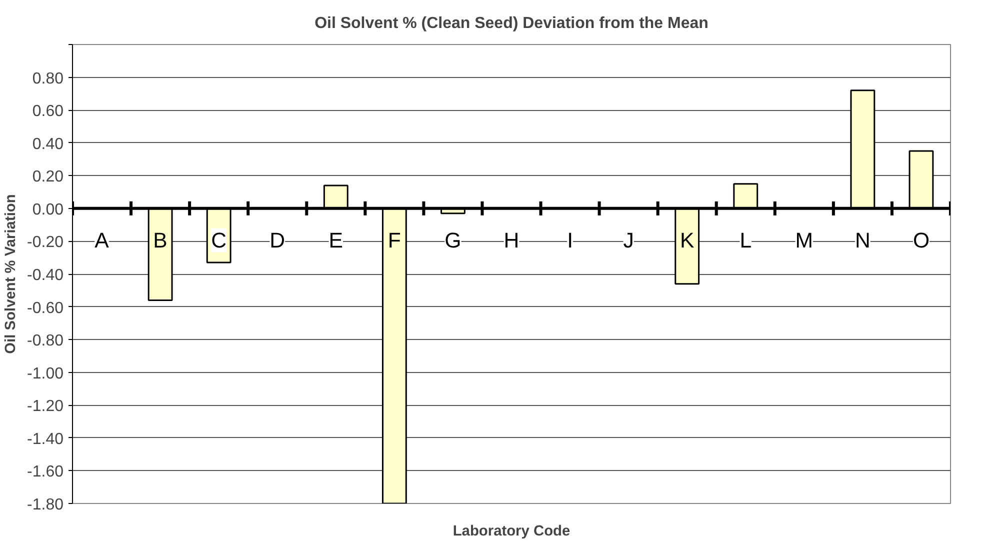  Describe the element at coordinates (336, 240) in the screenshot. I see `x-tick-label: E` at that location.